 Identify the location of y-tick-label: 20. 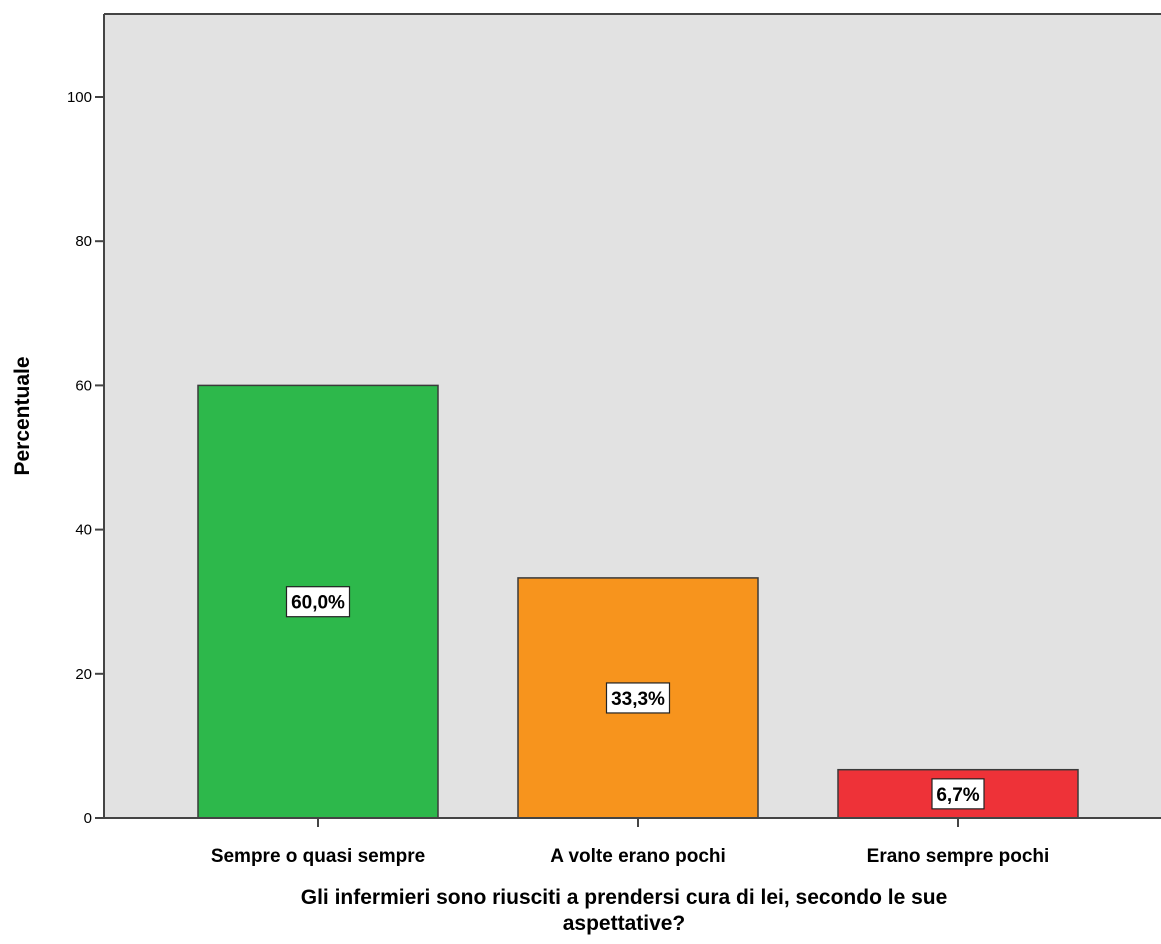
(83, 674).